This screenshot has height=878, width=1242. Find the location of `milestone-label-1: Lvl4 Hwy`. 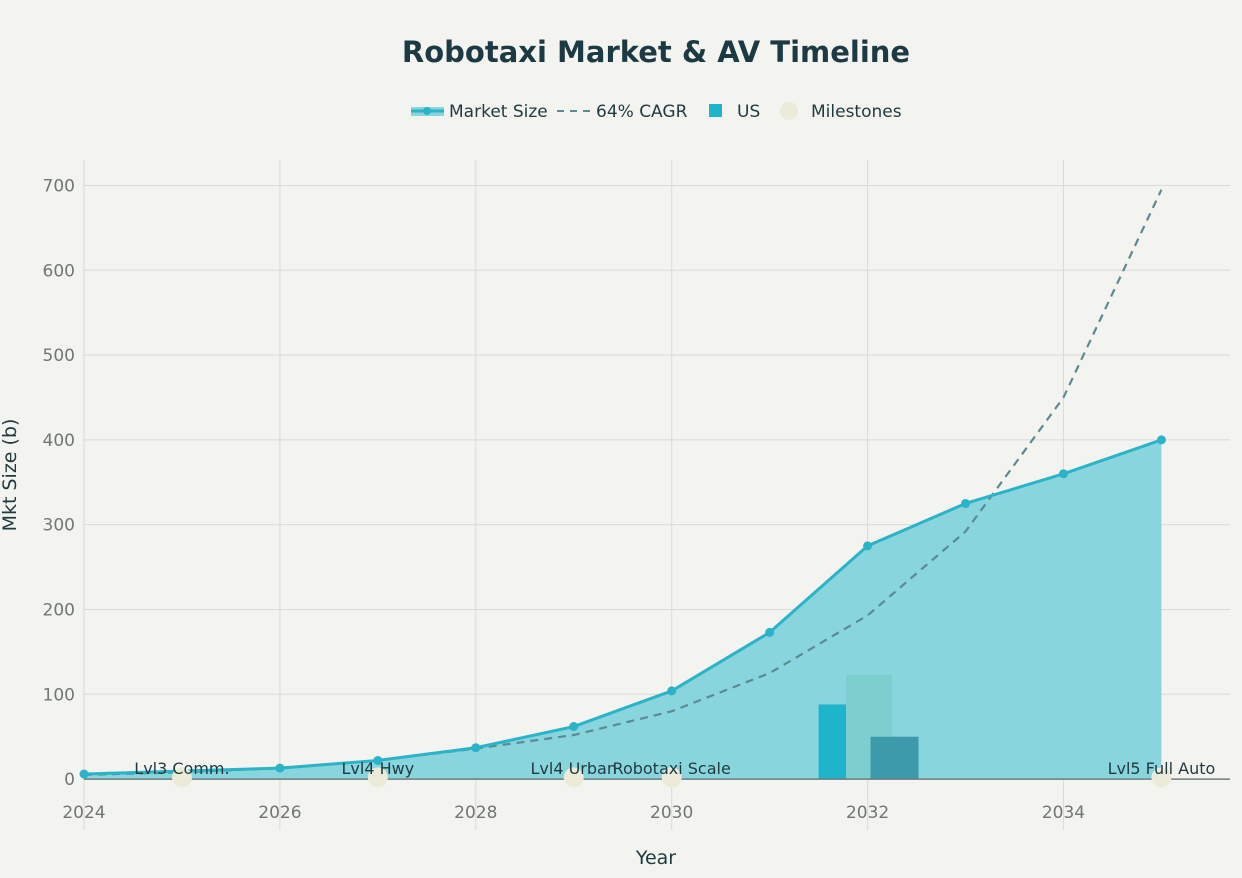

milestone-label-1: Lvl4 Hwy is located at coordinates (378, 768).